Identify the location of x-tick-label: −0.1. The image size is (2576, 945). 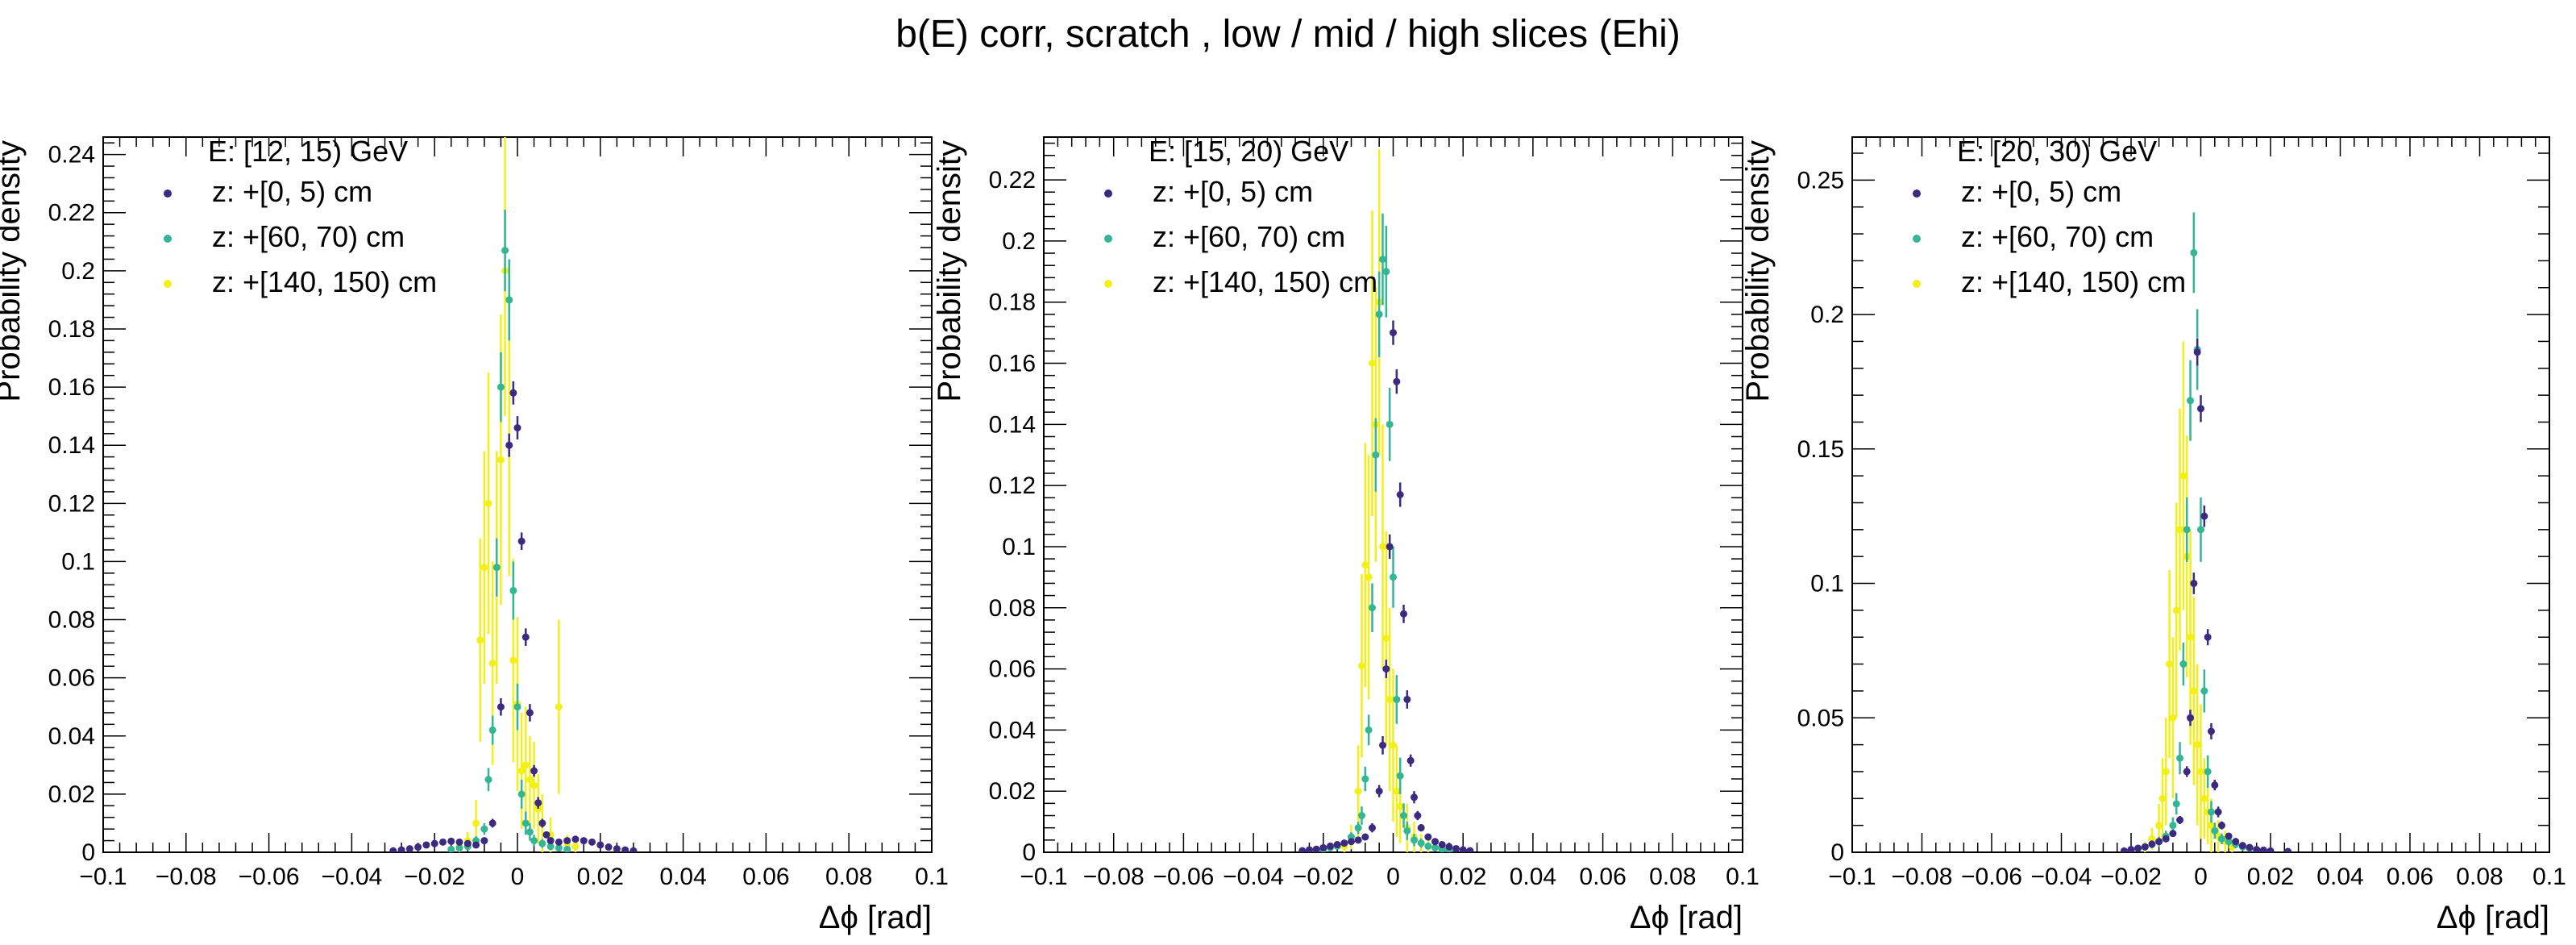
(1852, 877).